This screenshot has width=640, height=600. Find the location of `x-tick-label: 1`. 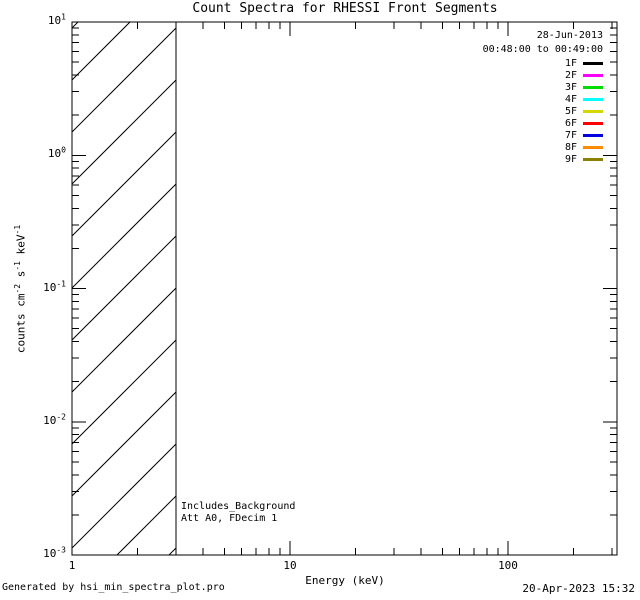

x-tick-label: 1 is located at coordinates (72, 565).